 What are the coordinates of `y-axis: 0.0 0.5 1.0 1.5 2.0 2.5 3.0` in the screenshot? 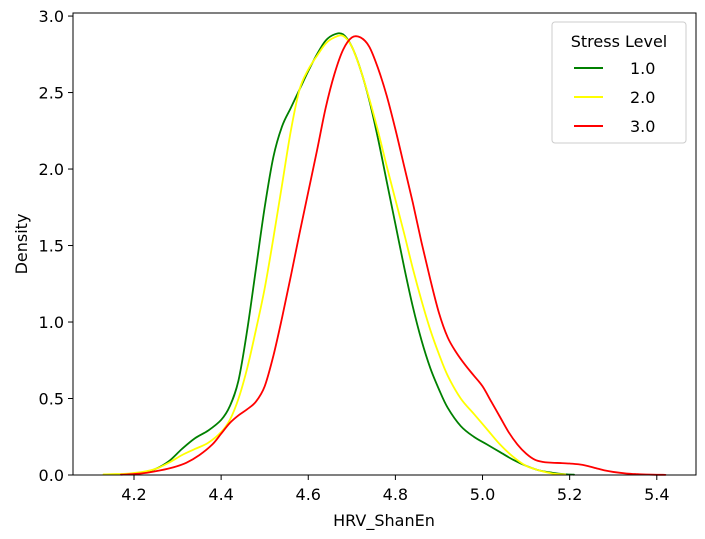 It's located at (56, 246).